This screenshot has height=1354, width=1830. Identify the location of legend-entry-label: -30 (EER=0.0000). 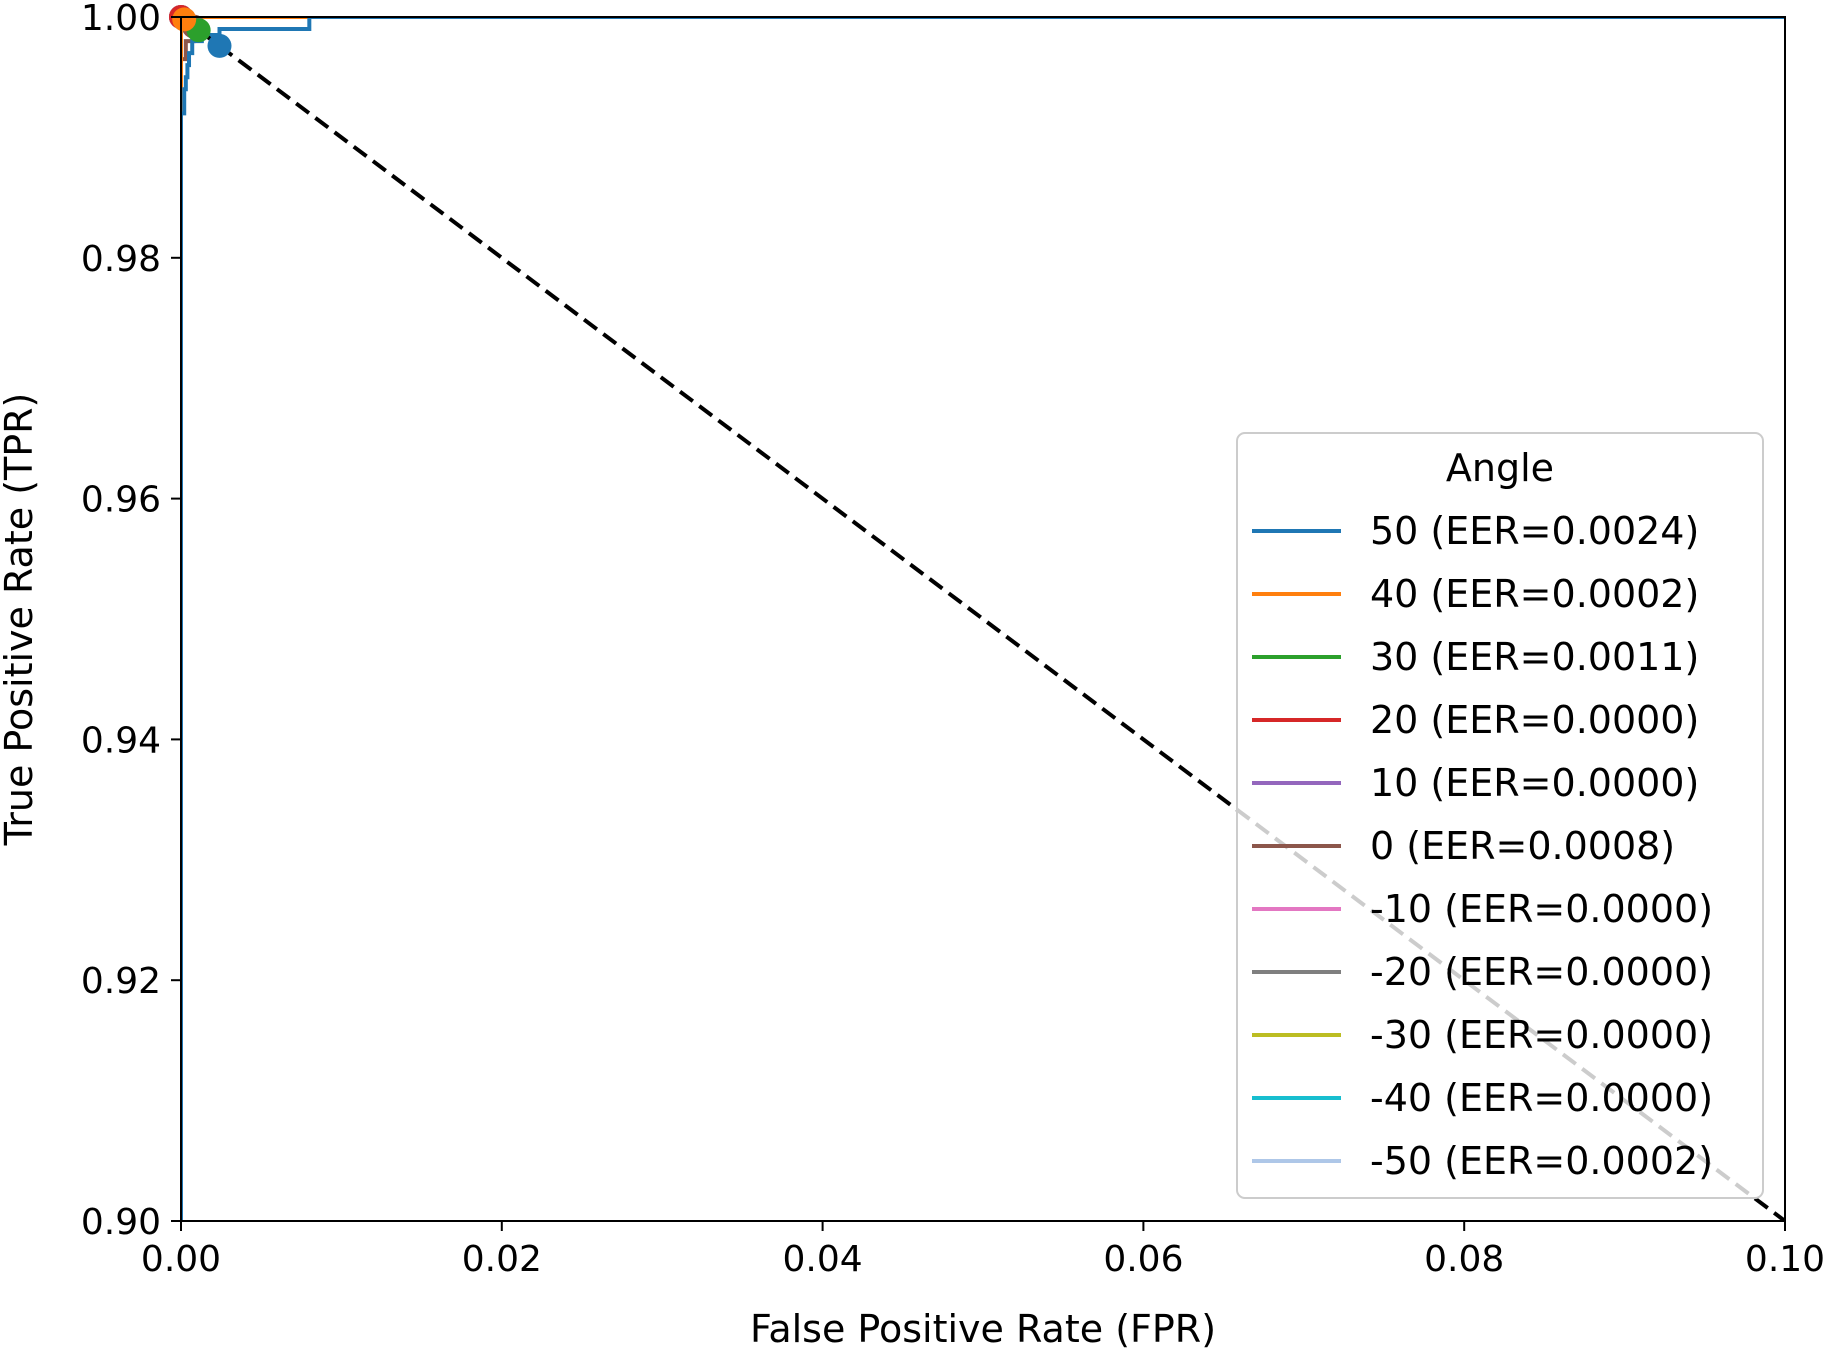
(1541, 1035).